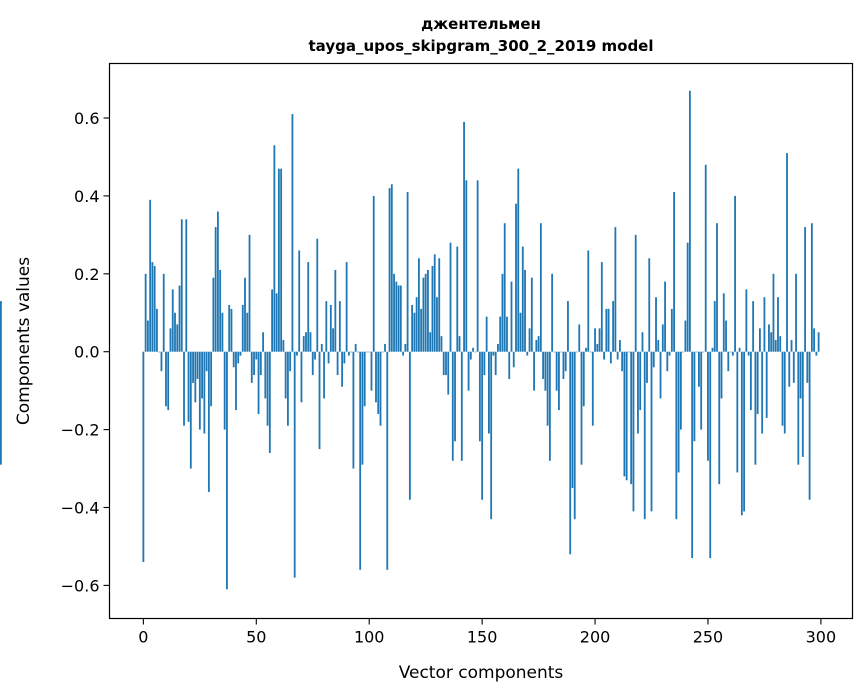  What do you see at coordinates (1, 326) in the screenshot?
I see `bar-undefined` at bounding box center [1, 326].